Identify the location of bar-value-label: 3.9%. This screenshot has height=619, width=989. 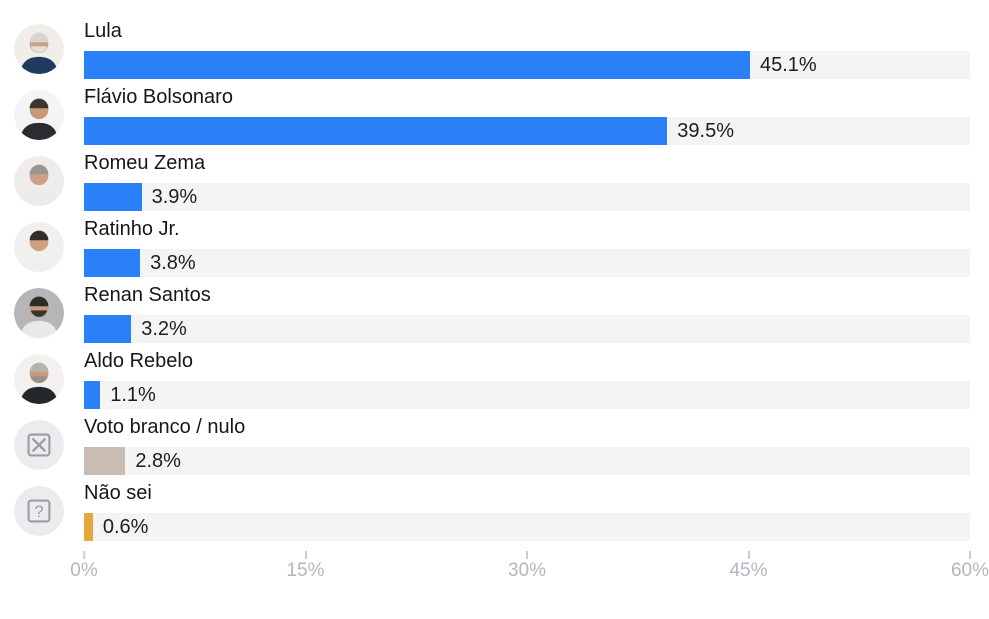
(174, 196).